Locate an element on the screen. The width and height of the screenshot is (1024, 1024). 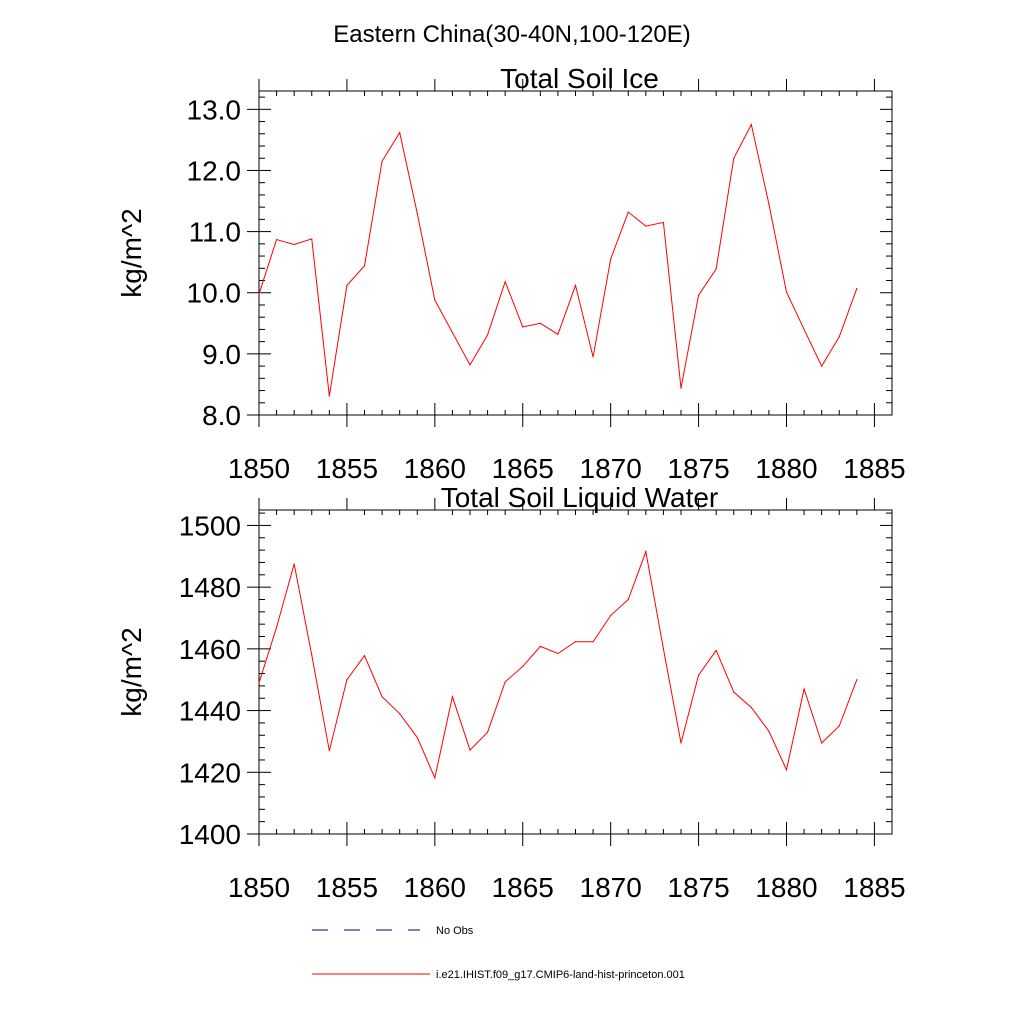
y-tick-label: 11.0 is located at coordinates (215, 232).